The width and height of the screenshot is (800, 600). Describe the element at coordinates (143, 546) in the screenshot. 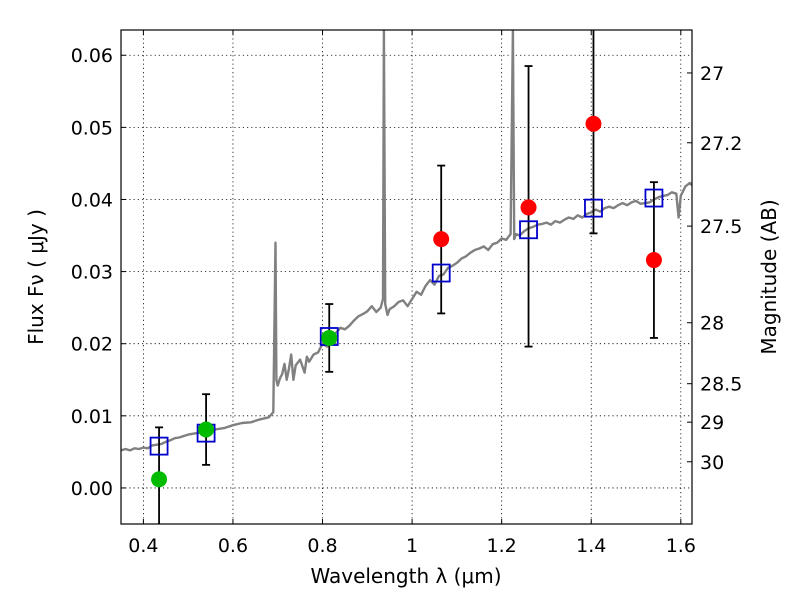

I see `x-tick-label: 0.4` at that location.